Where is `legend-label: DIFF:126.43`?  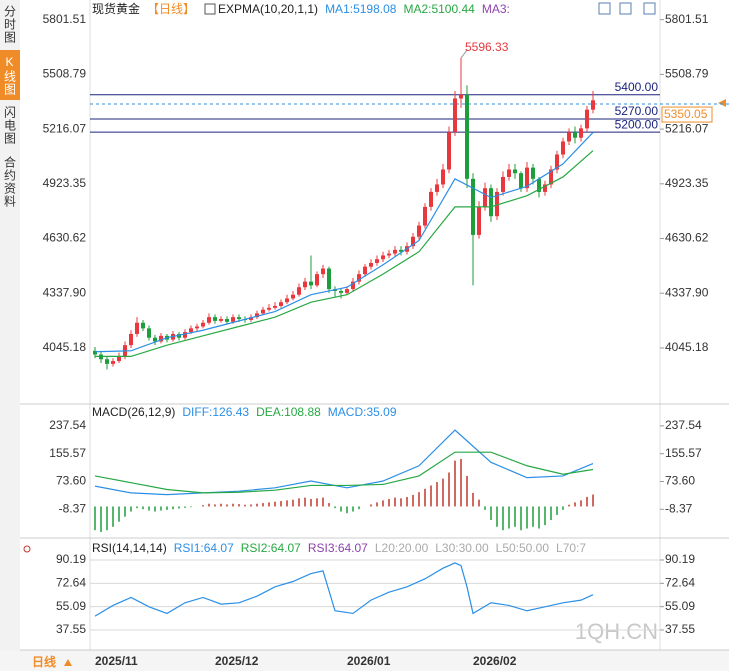 legend-label: DIFF:126.43 is located at coordinates (215, 412).